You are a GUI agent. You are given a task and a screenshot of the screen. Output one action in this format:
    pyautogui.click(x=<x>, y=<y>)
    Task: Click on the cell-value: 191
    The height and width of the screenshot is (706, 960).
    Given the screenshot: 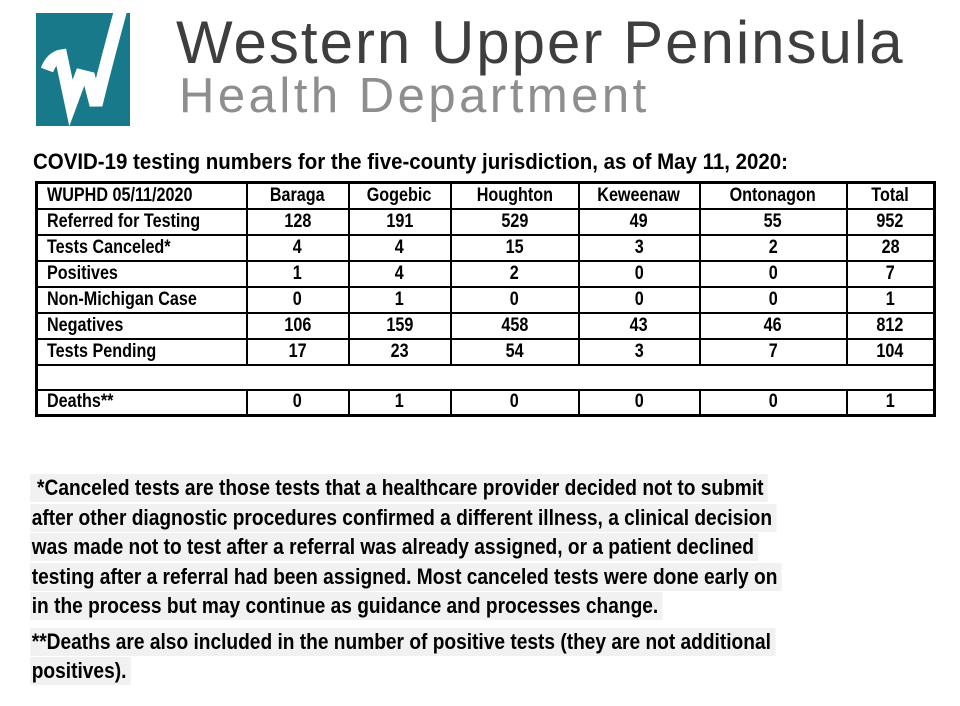 What is the action you would take?
    pyautogui.click(x=399, y=221)
    